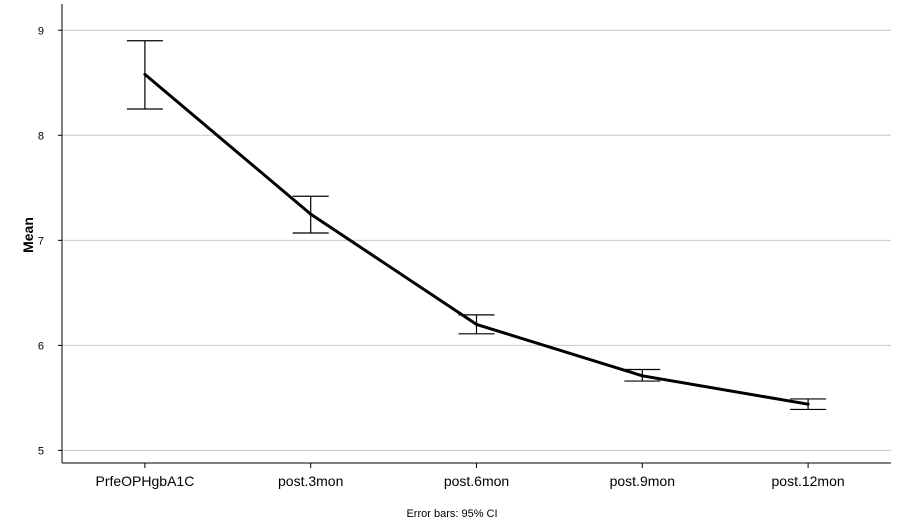 The width and height of the screenshot is (901, 531). What do you see at coordinates (41, 136) in the screenshot?
I see `y-tick-label-8: 8` at bounding box center [41, 136].